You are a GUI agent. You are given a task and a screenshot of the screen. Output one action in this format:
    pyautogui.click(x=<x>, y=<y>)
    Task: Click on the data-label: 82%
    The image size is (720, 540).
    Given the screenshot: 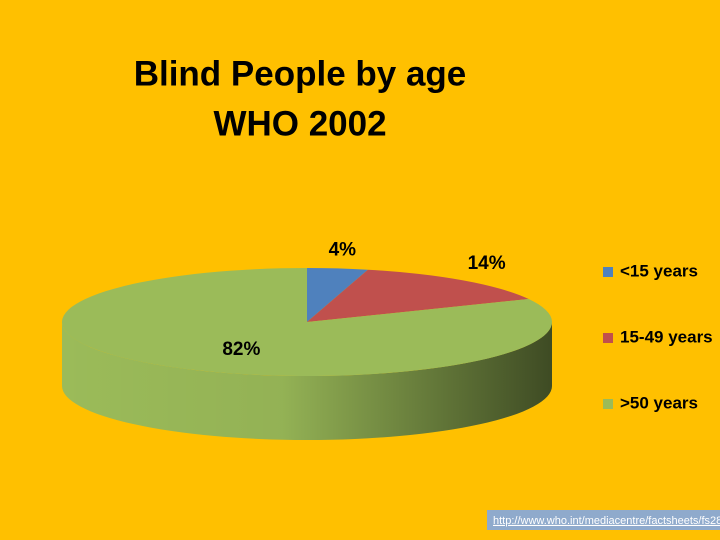 What is the action you would take?
    pyautogui.click(x=241, y=349)
    